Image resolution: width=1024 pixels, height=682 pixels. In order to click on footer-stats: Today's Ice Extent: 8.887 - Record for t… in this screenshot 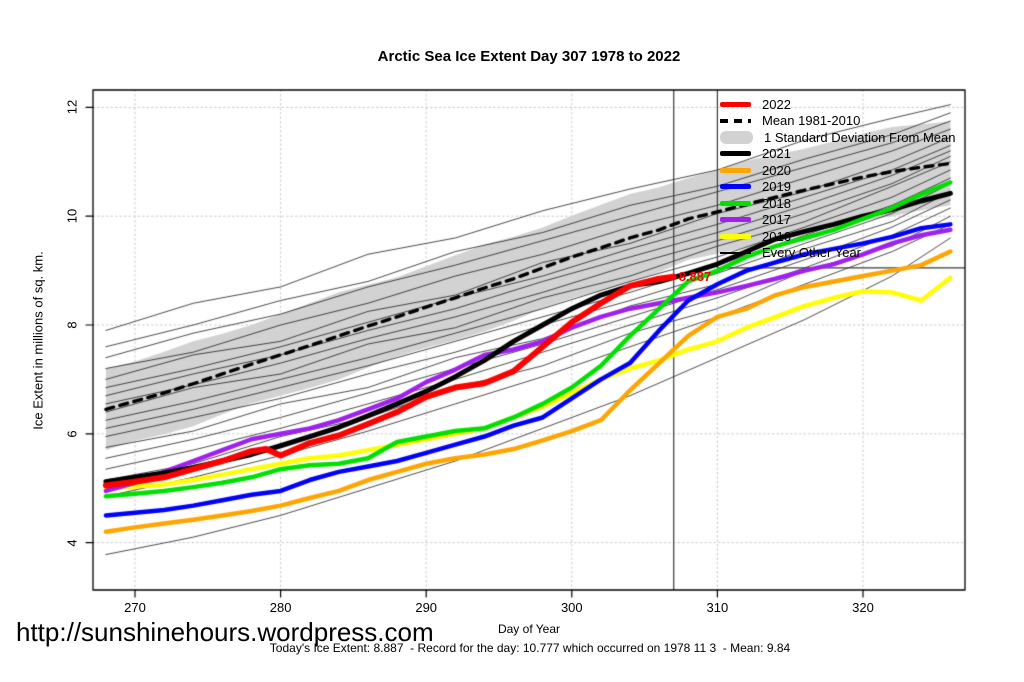, I will do `click(530, 648)`.